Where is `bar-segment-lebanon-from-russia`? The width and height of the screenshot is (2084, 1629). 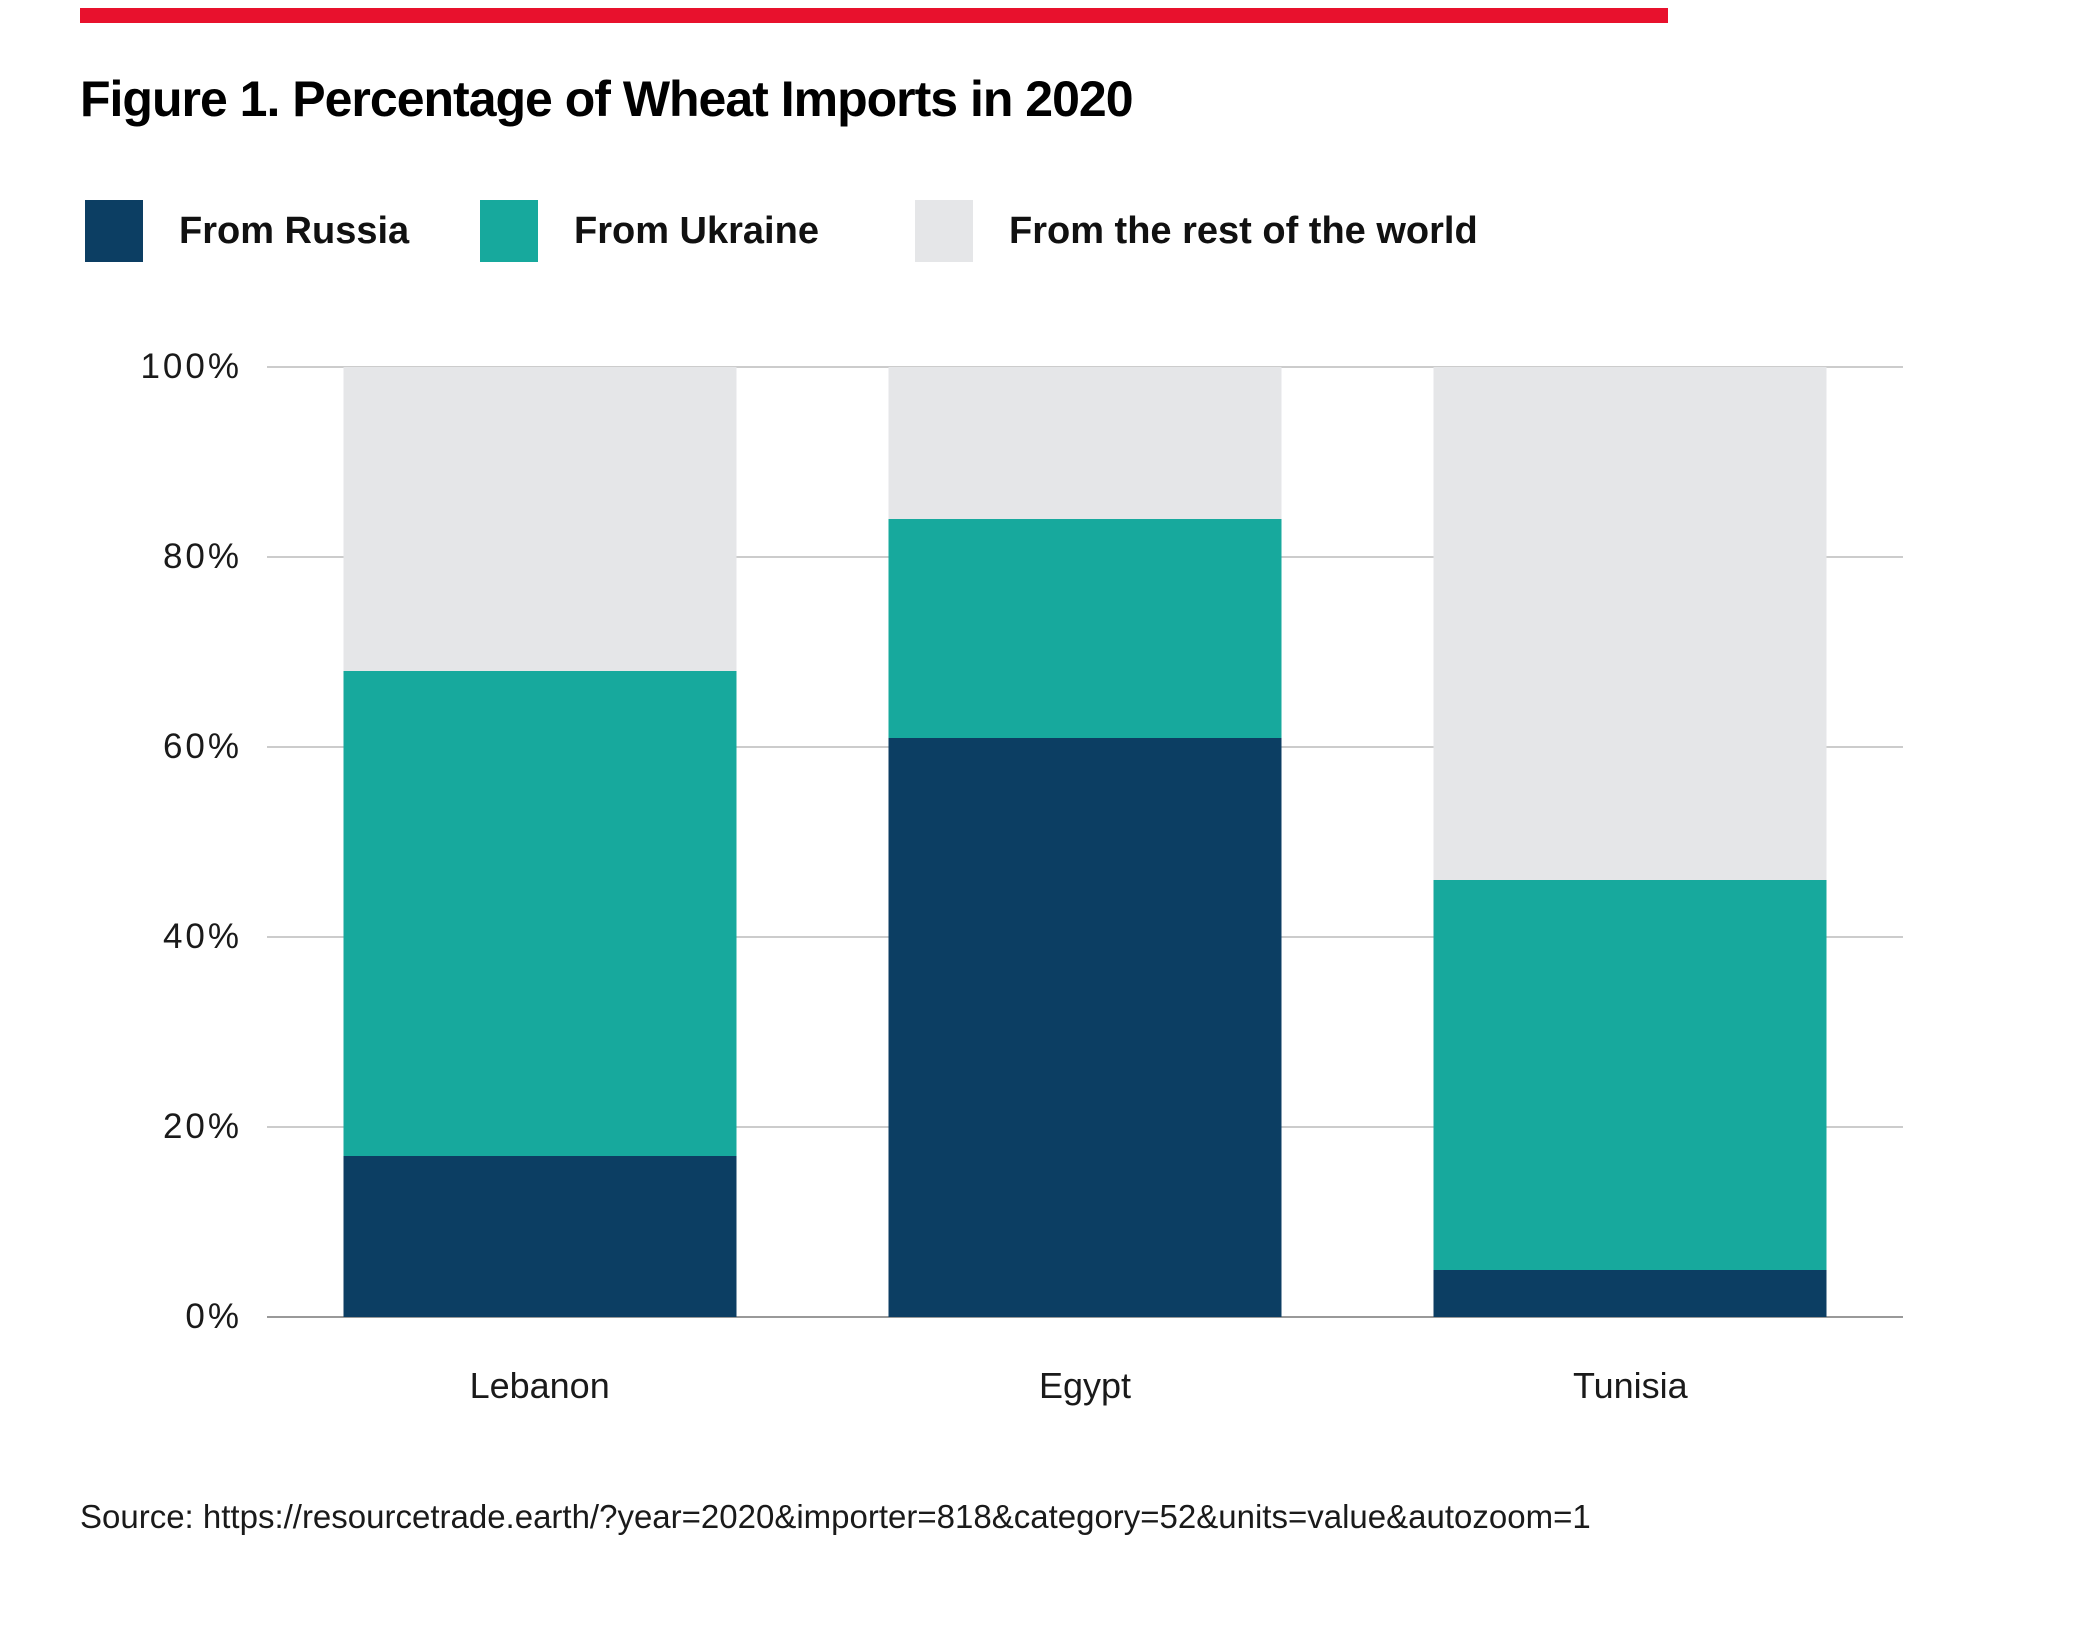 bar-segment-lebanon-from-russia is located at coordinates (540, 1236).